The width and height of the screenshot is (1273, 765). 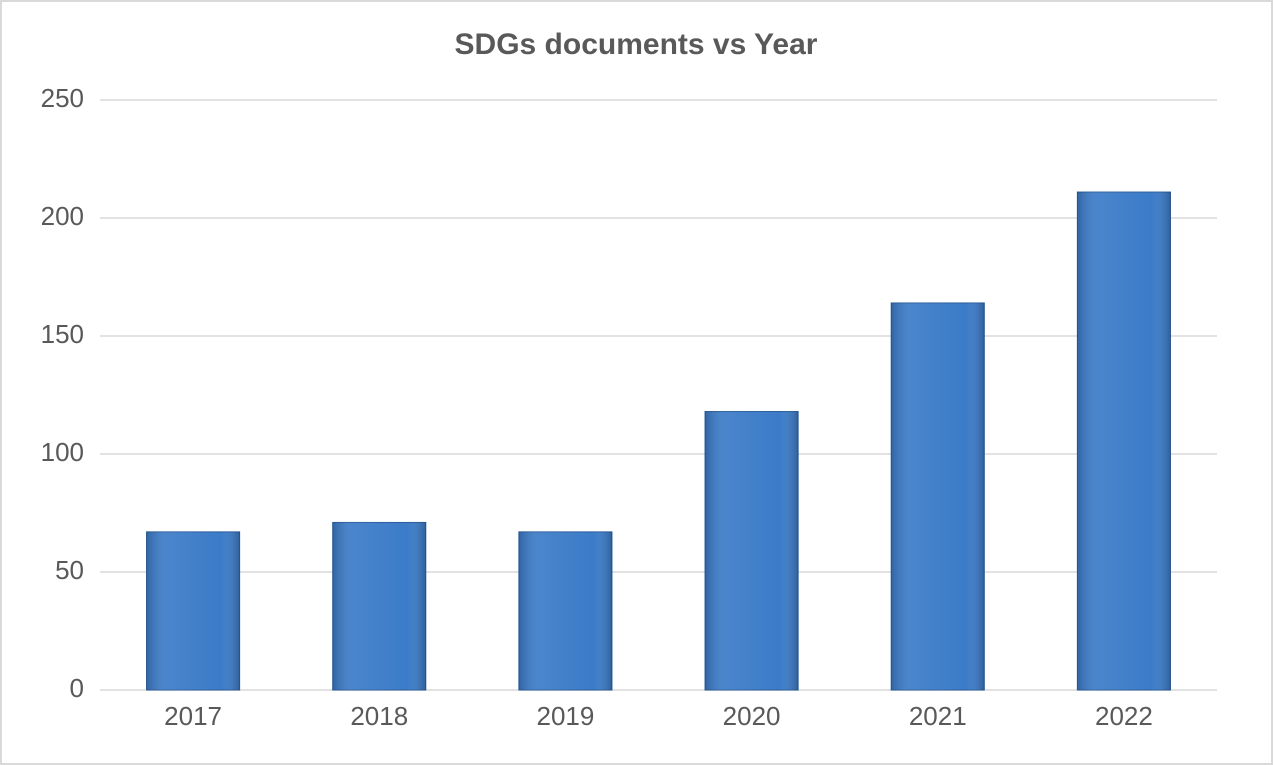 I want to click on x-tick-label: 2018, so click(x=379, y=716).